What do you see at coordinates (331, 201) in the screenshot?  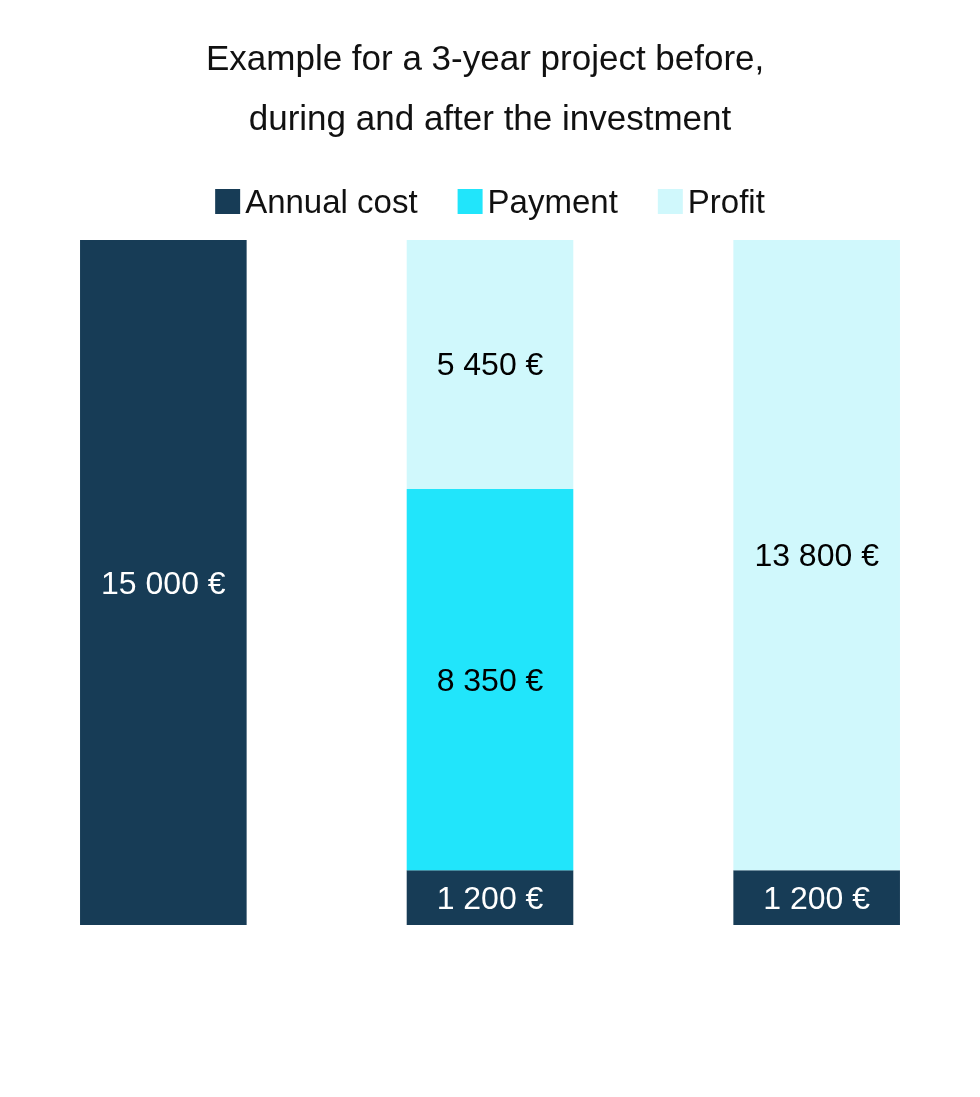 I see `legend-label: Annual cost` at bounding box center [331, 201].